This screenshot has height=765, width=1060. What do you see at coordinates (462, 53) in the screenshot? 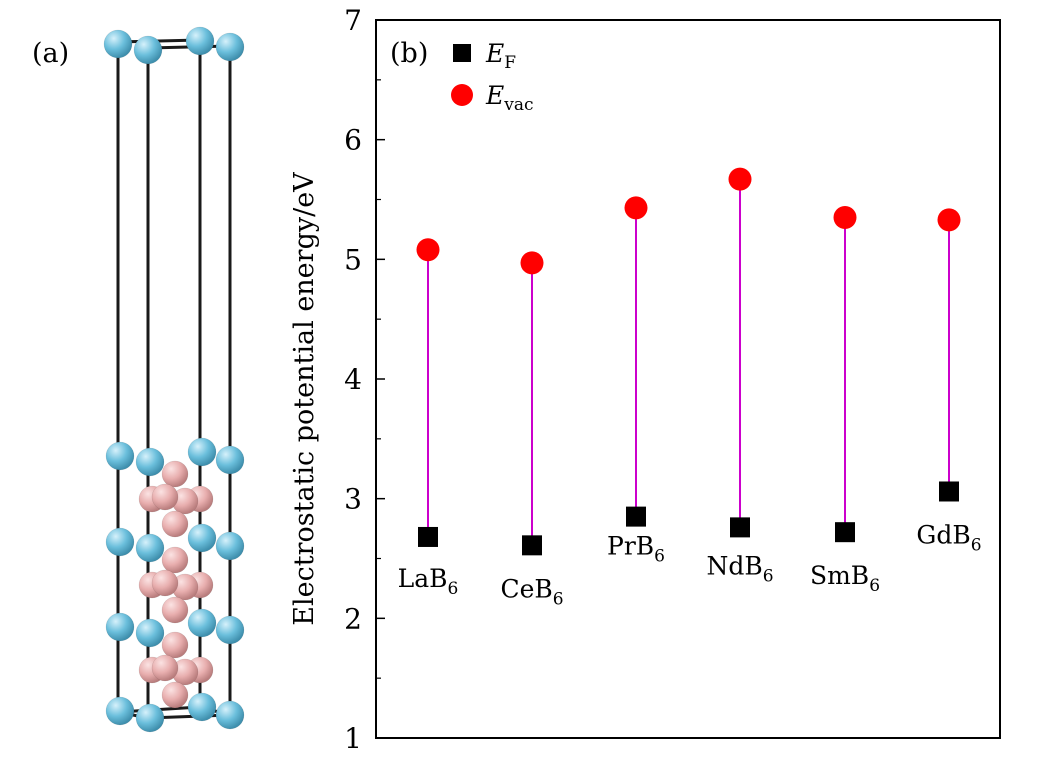
I see `legend-marker-square` at bounding box center [462, 53].